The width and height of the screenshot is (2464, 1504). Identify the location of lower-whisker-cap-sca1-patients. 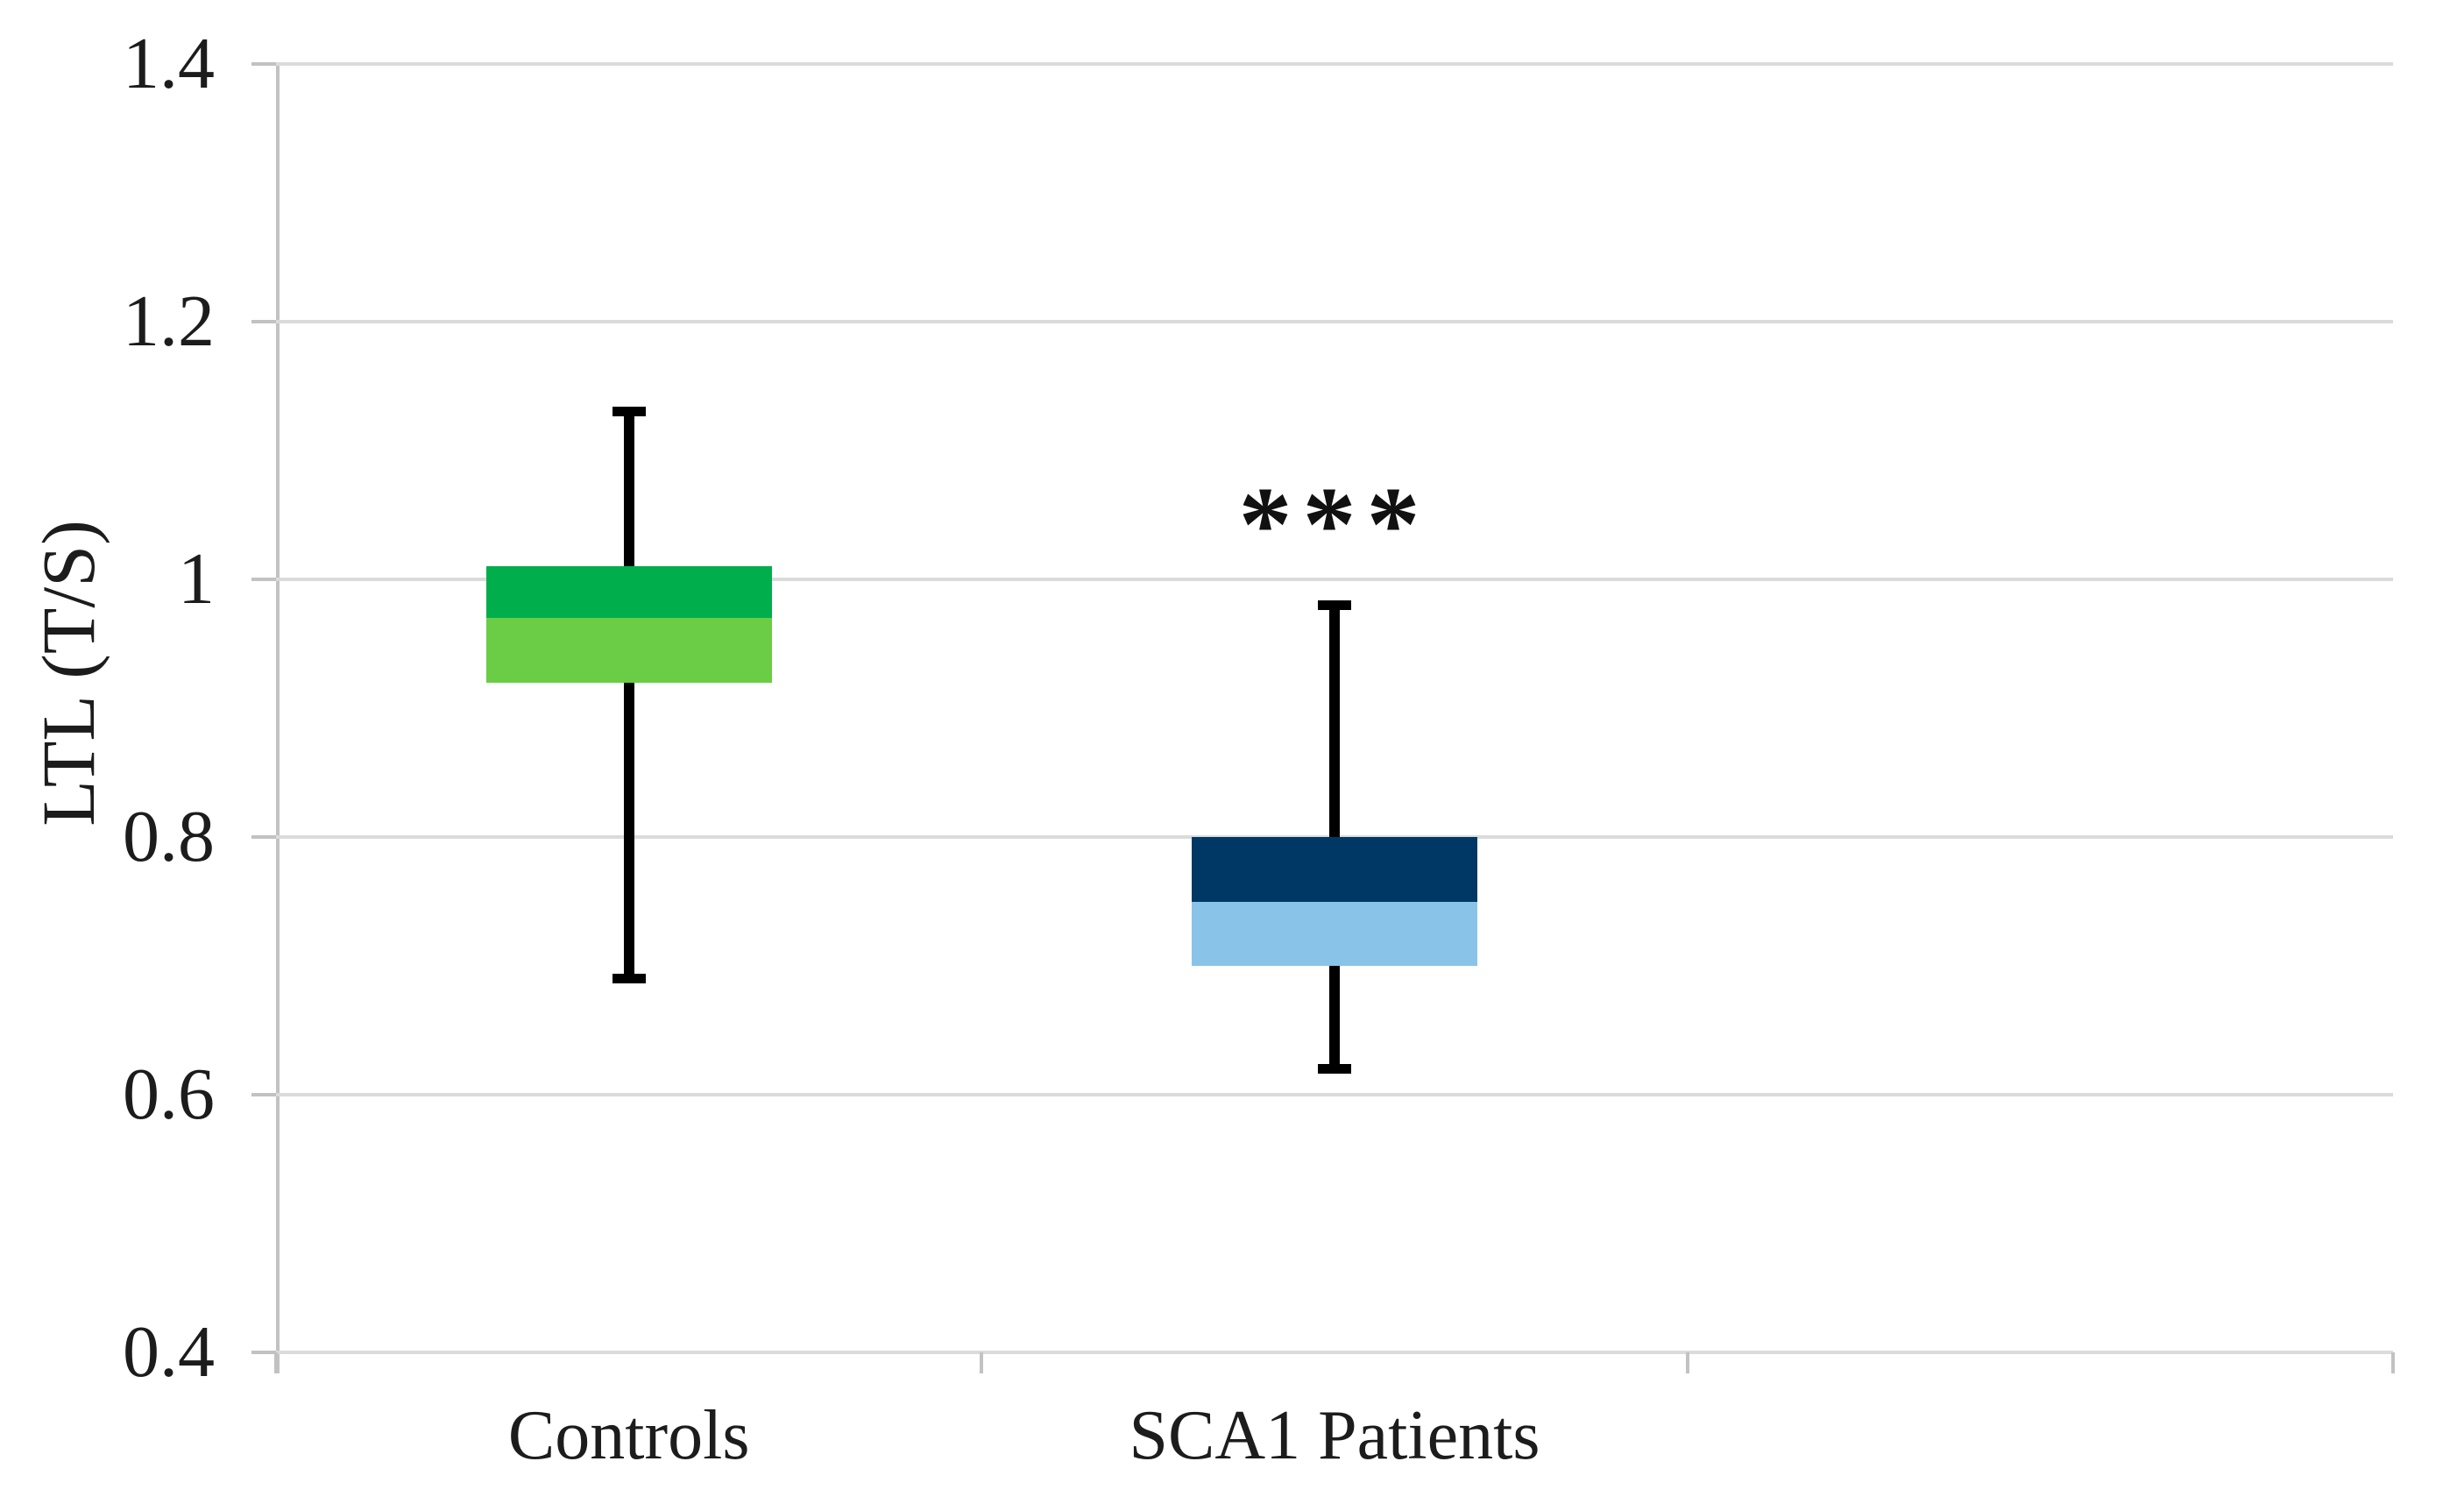
(1334, 1069).